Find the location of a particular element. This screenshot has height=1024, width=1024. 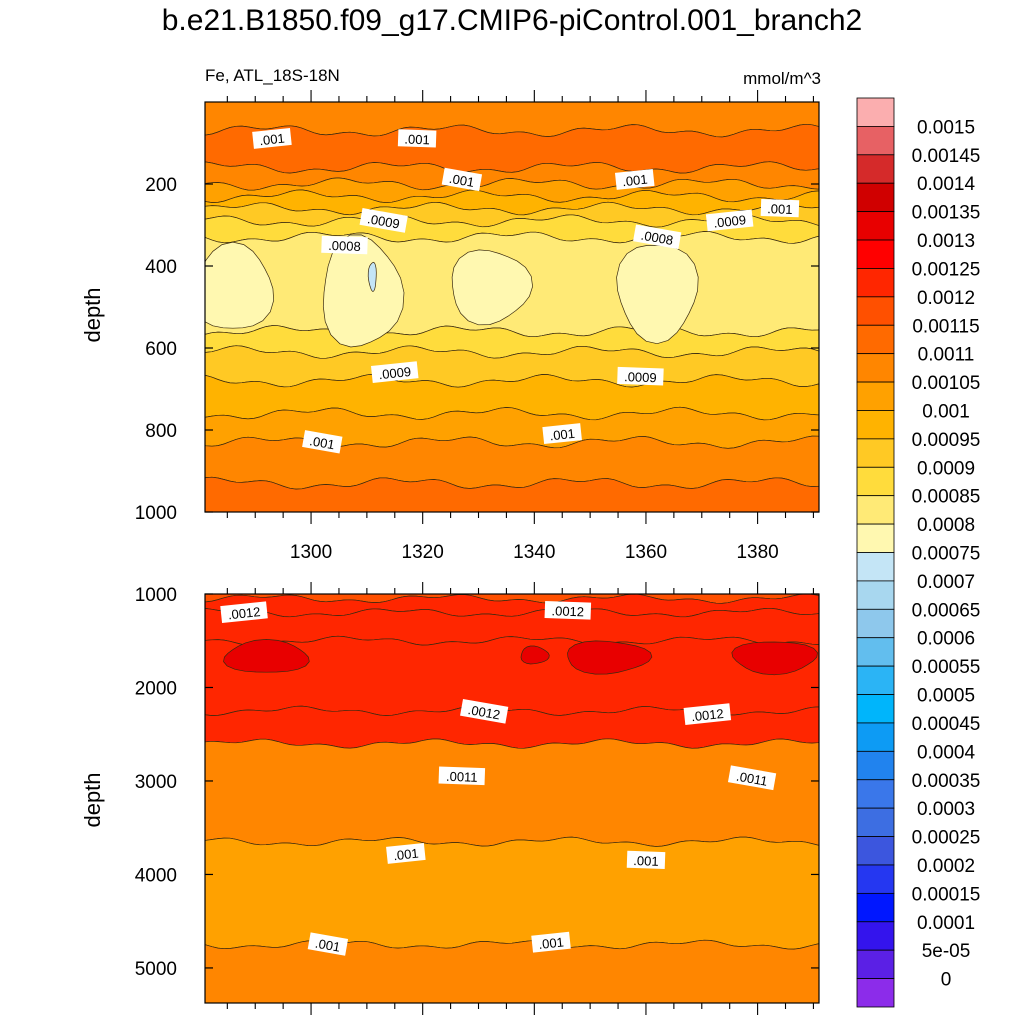

colorbar-label: 0.00085 is located at coordinates (946, 497).